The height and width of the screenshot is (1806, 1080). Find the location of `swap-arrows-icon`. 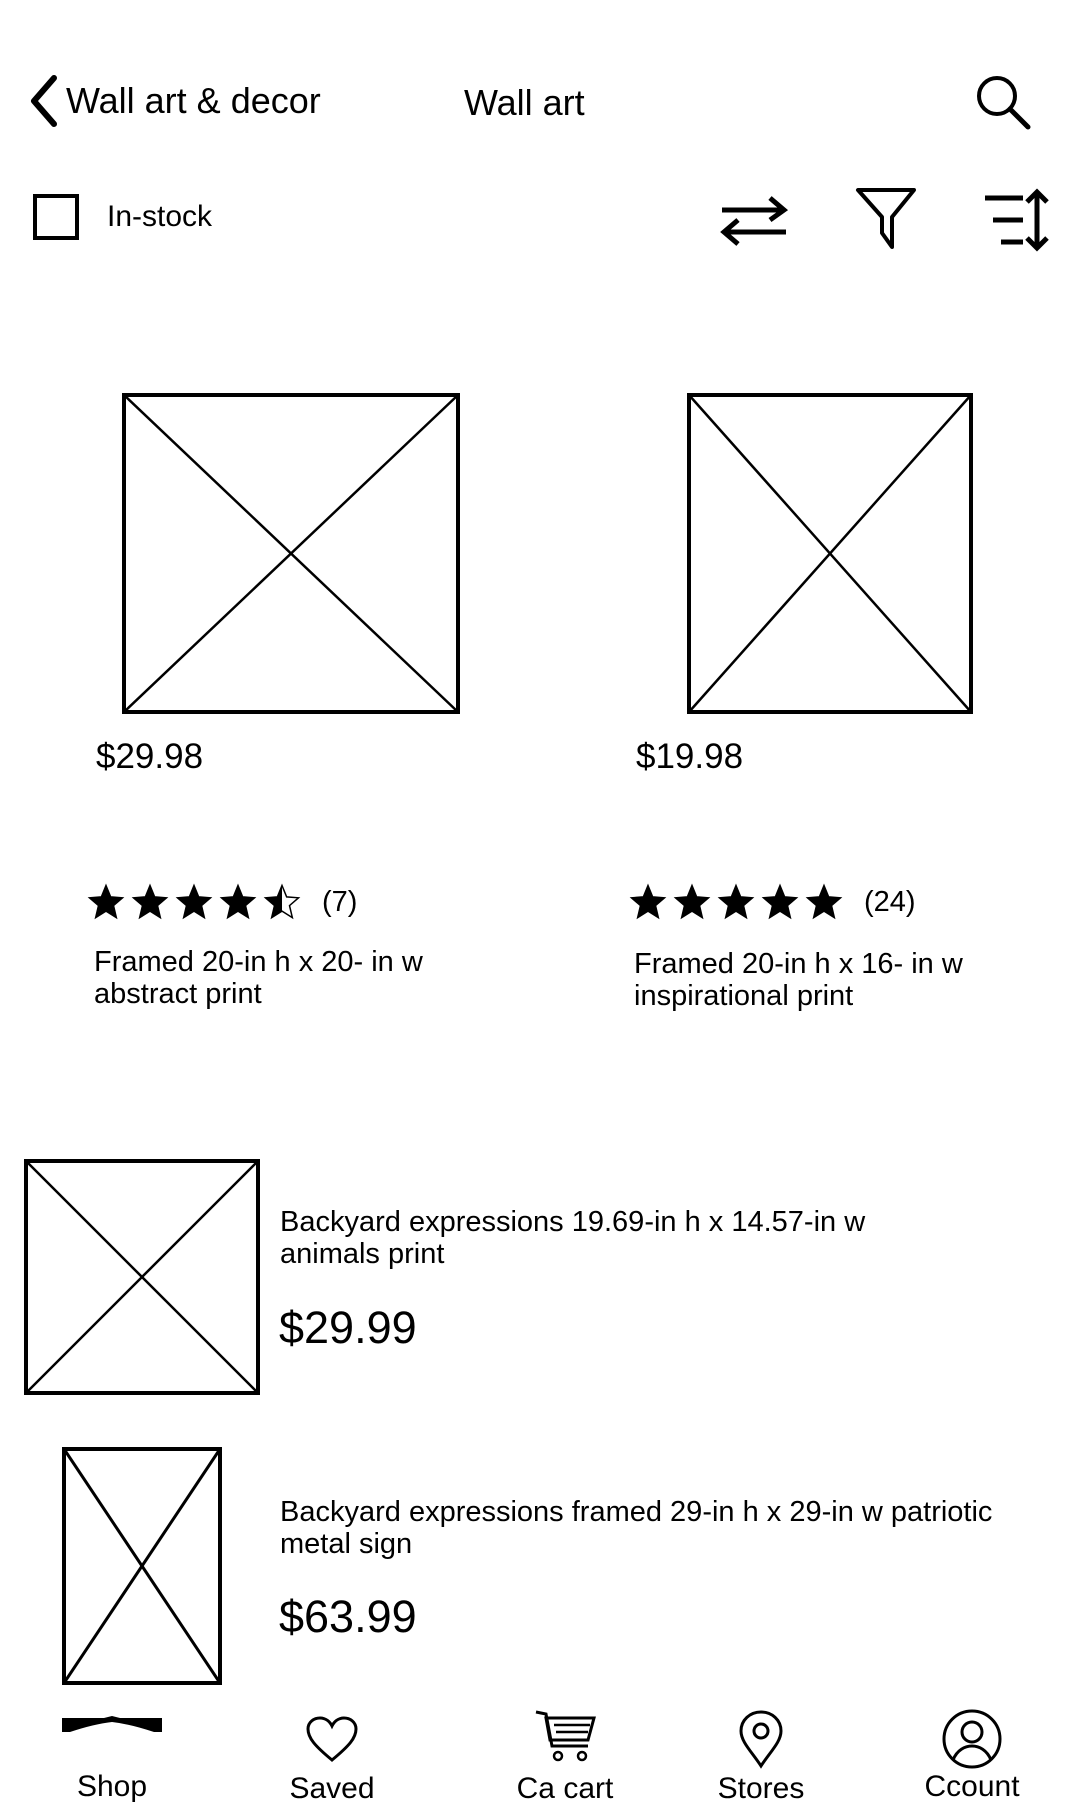

swap-arrows-icon is located at coordinates (754, 220).